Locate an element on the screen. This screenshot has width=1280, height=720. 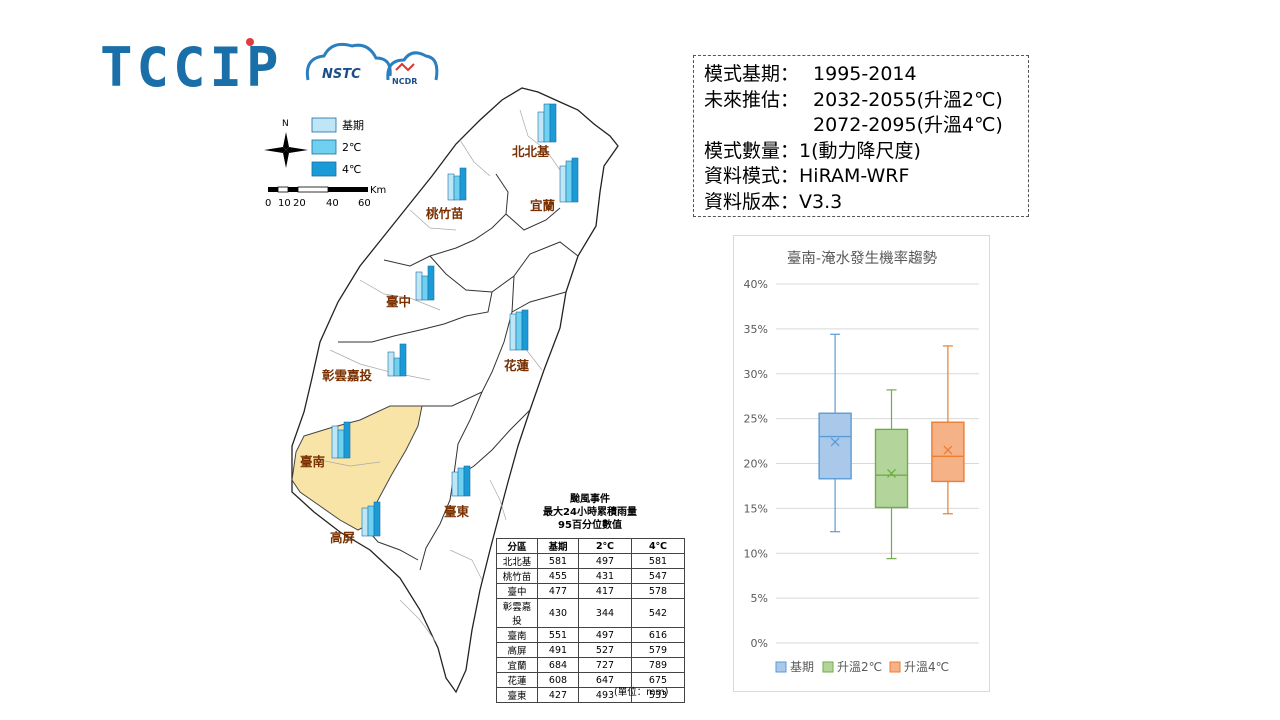
chart-title: 臺南-淹水發生機率趨勢 is located at coordinates (862, 258).